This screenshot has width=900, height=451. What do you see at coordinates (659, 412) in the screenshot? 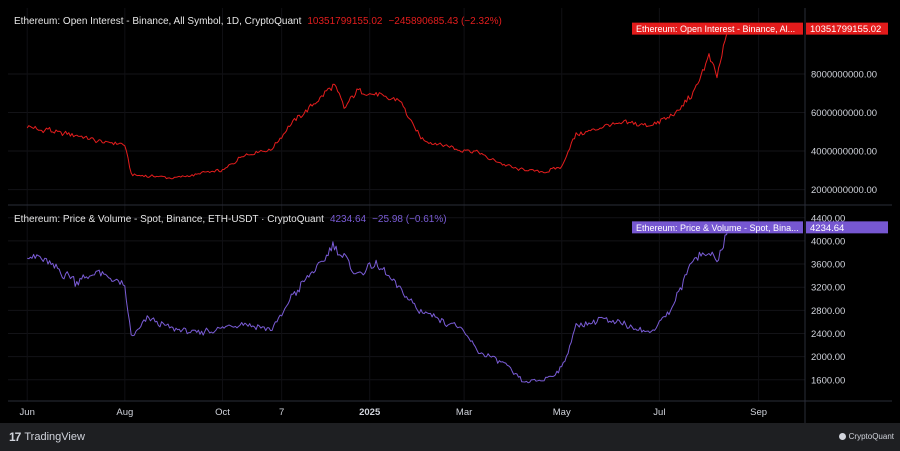
I see `x-tick-label: Jul` at bounding box center [659, 412].